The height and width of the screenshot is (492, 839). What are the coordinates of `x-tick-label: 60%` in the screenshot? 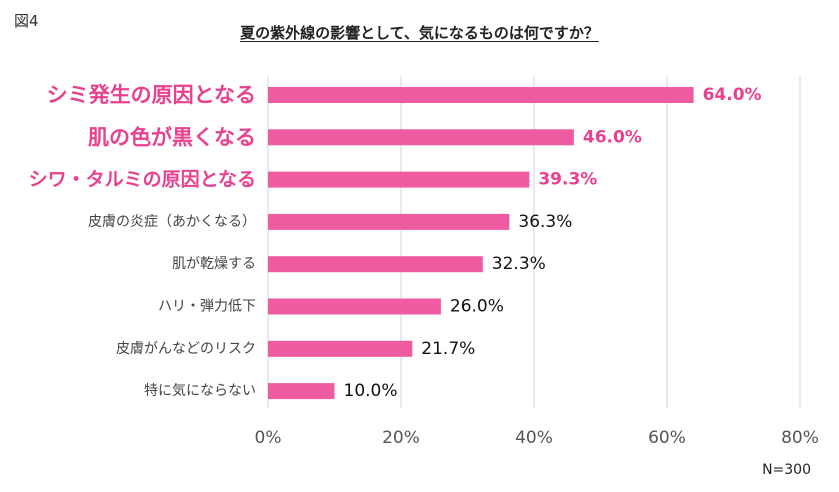 It's located at (667, 438).